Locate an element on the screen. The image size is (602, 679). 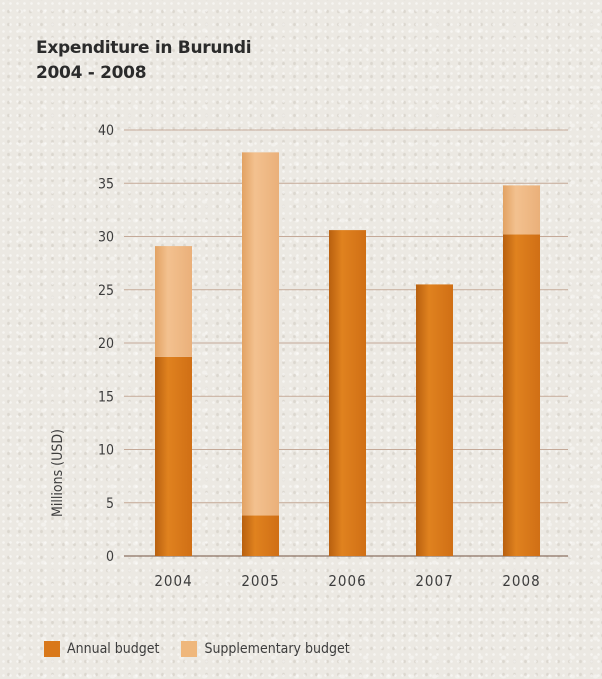
y-tick-label: 5 is located at coordinates (110, 504).